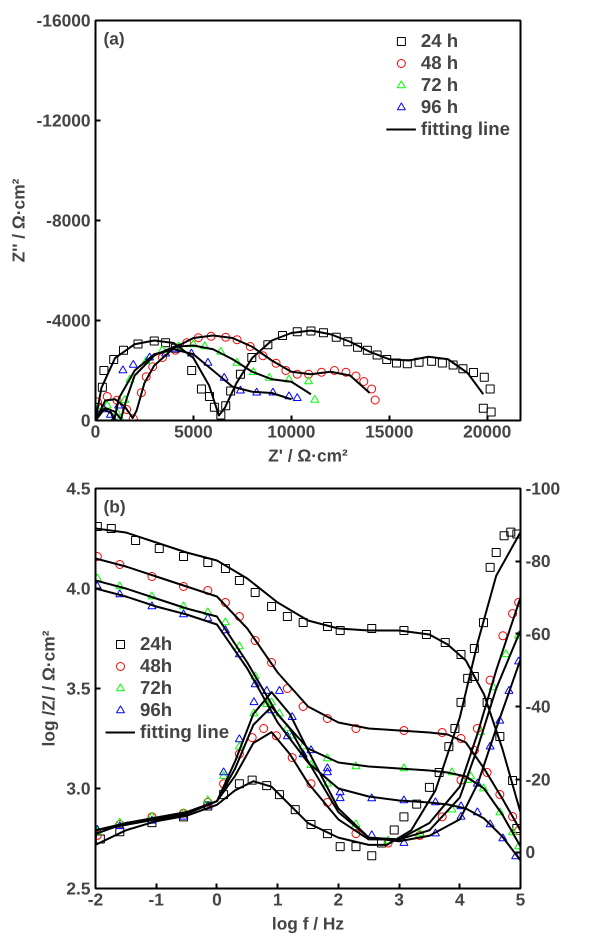 The height and width of the screenshot is (949, 611). I want to click on x-tick-label: 20000, so click(487, 432).